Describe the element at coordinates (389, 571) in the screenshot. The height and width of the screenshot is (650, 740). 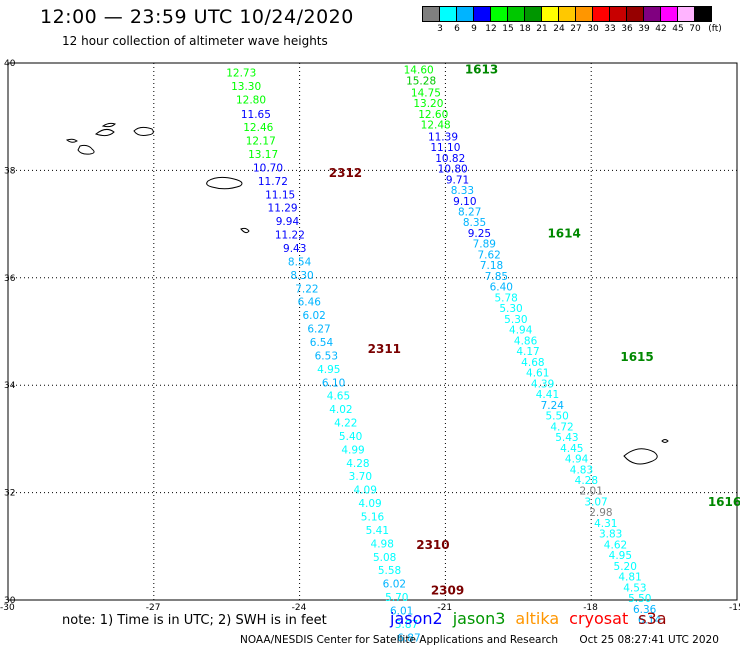
I see `wave-height-value: 5.58` at that location.